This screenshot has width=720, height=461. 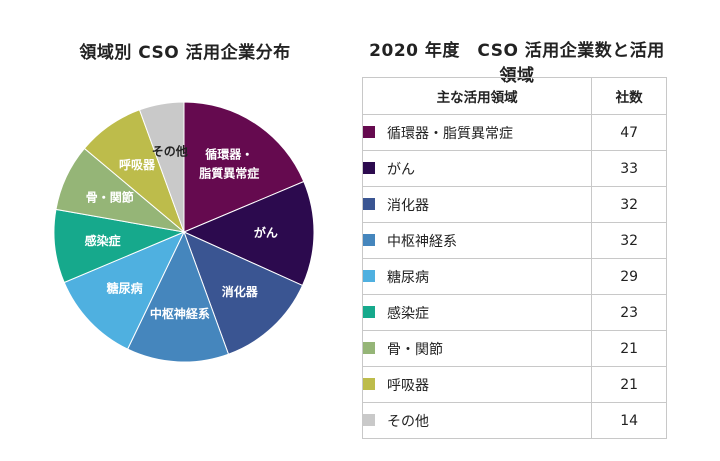 I want to click on area-cell: 感染症, so click(x=477, y=312).